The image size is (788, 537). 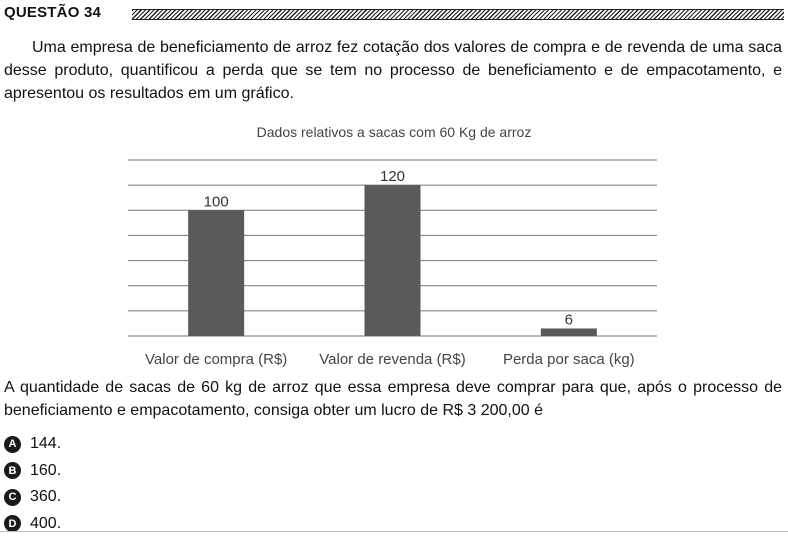 What do you see at coordinates (12, 444) in the screenshot?
I see `option-a-badge: A` at bounding box center [12, 444].